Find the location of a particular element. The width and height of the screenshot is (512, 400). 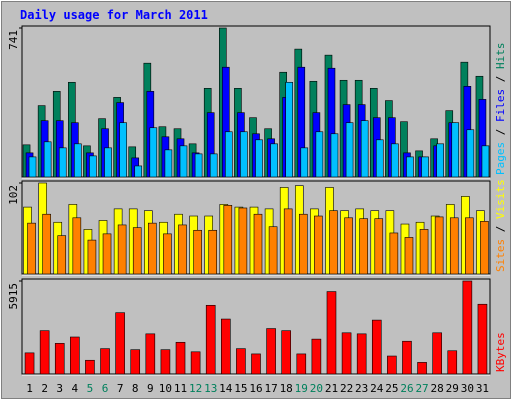

x-tick-label: 4 is located at coordinates (75, 388).